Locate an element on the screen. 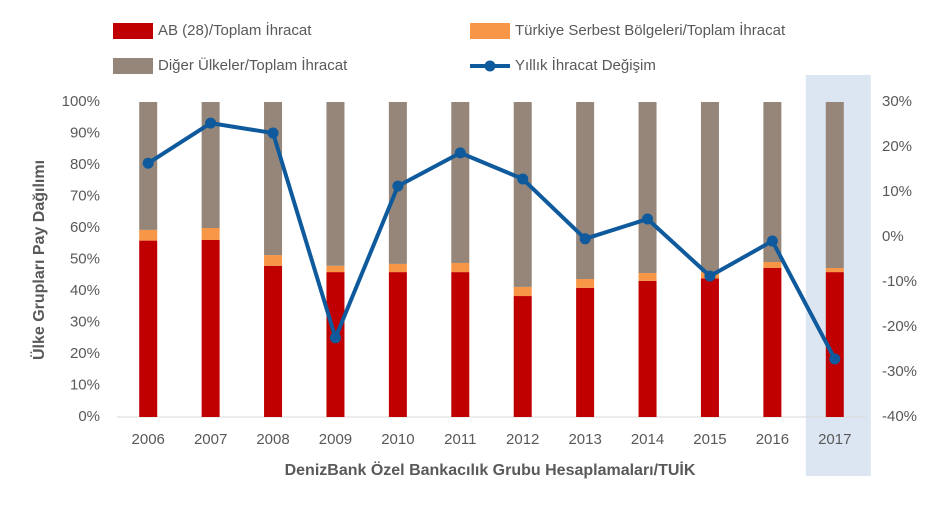 The width and height of the screenshot is (934, 510). x-tick-label: 2011 is located at coordinates (460, 439).